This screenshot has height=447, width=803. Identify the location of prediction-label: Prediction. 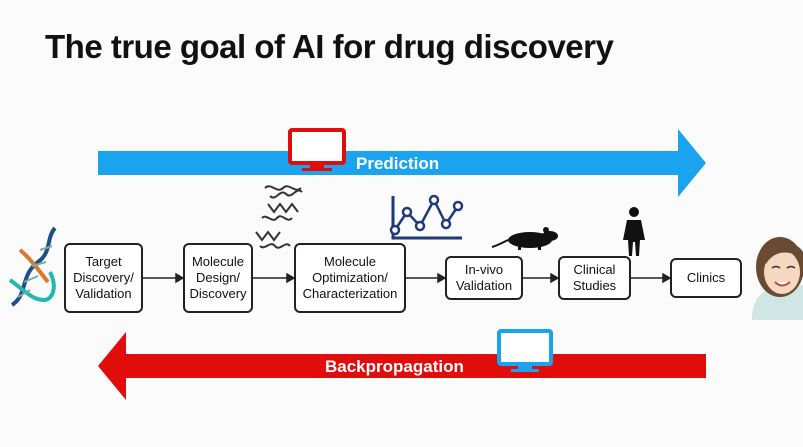
(398, 163).